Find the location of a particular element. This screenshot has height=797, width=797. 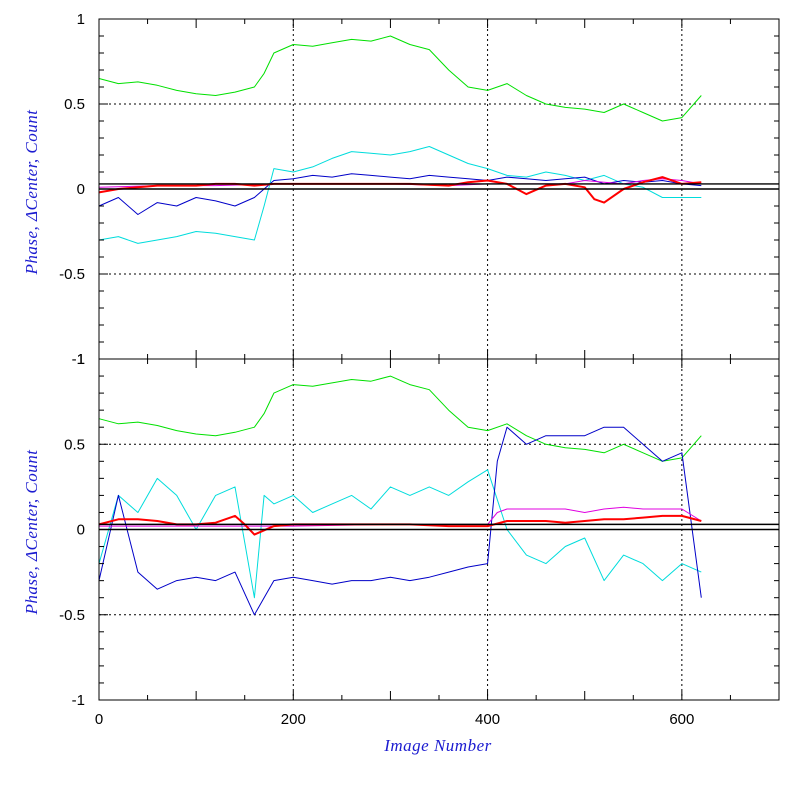

top-y-tick-label-4: 1 is located at coordinates (81, 19).